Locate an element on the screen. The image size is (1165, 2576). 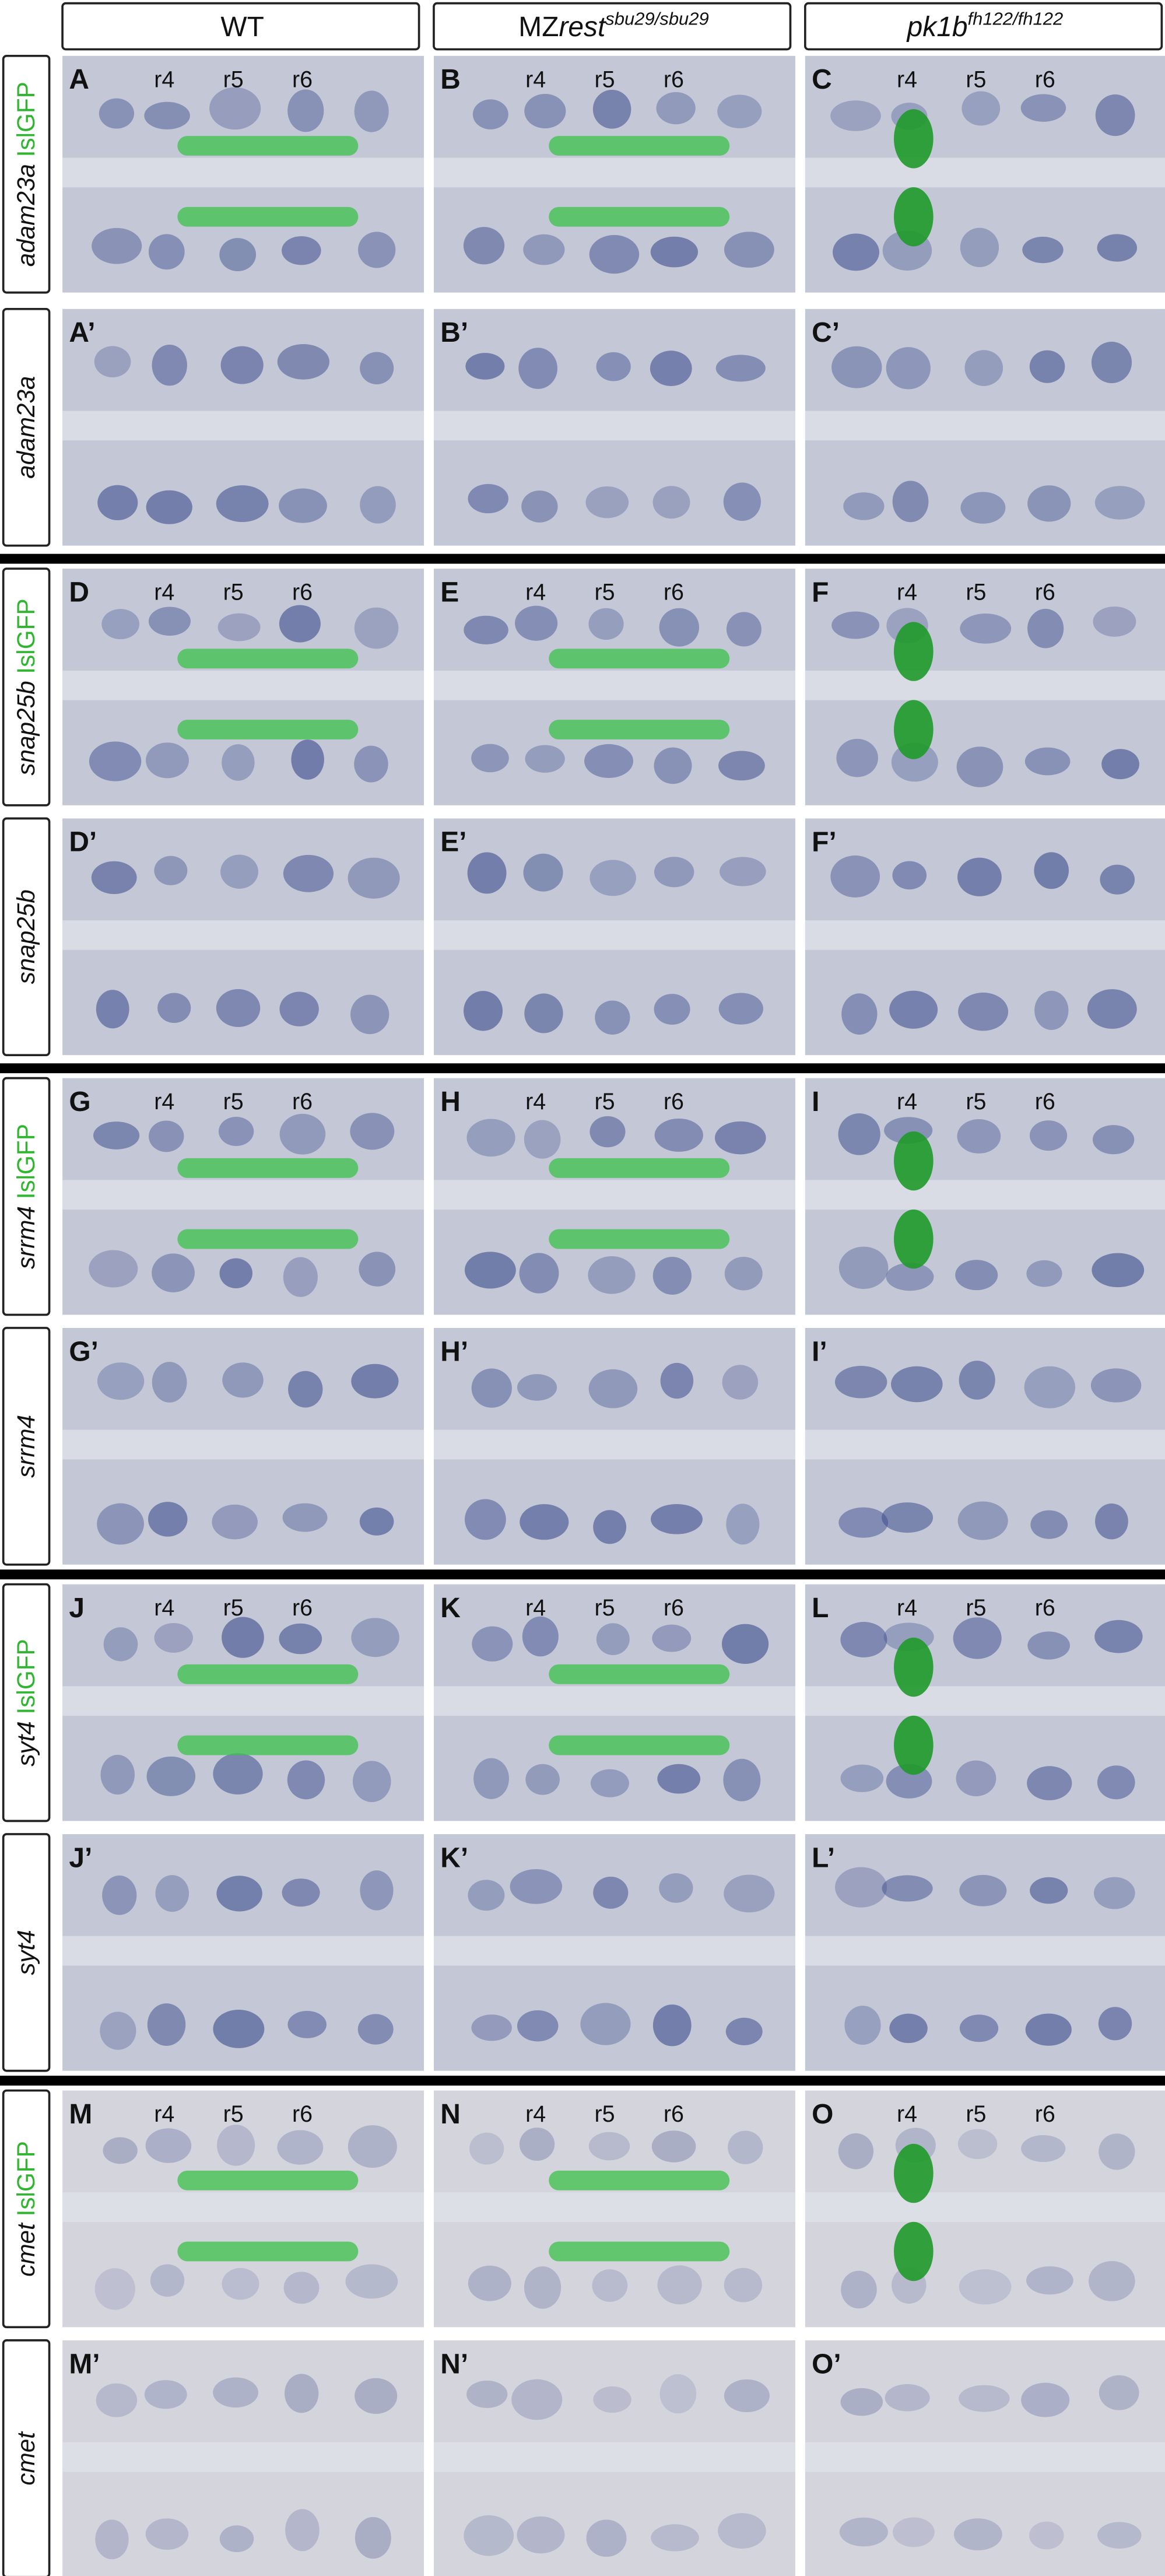
gene-name: adam23a is located at coordinates (26, 427).